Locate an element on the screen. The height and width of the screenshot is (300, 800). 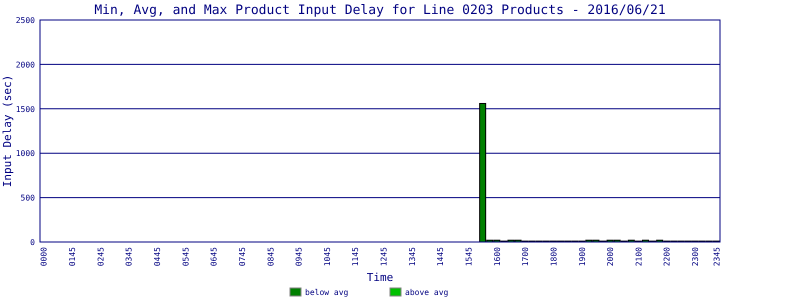
x-tick-label: 0745 is located at coordinates (242, 256).